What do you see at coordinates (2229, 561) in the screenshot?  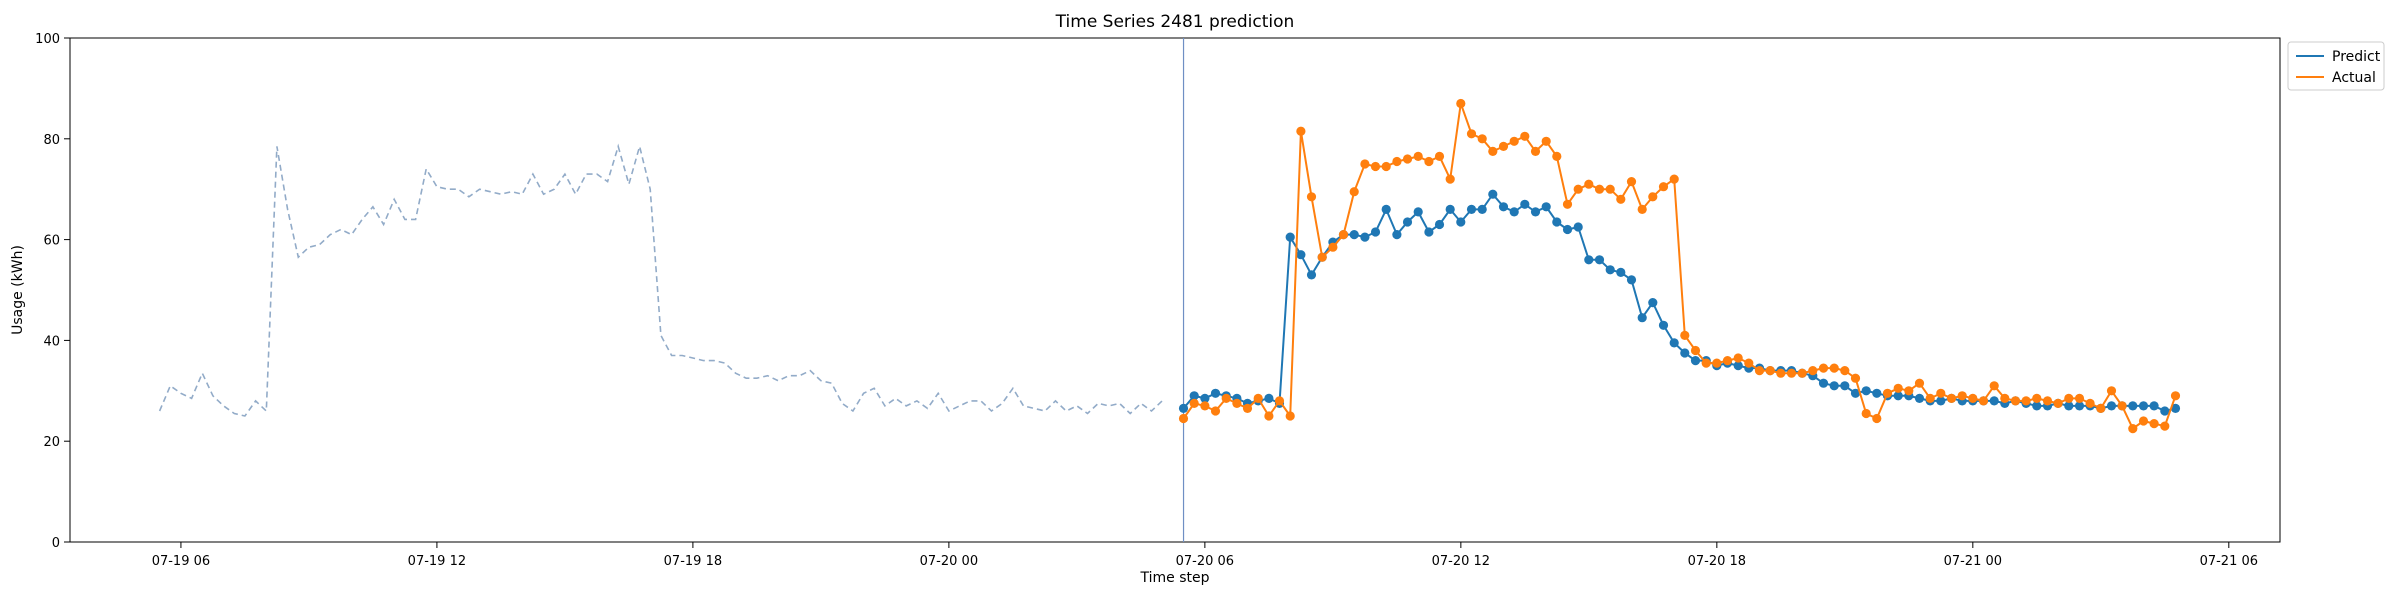 I see `x-tick-label: 07-21 06` at bounding box center [2229, 561].